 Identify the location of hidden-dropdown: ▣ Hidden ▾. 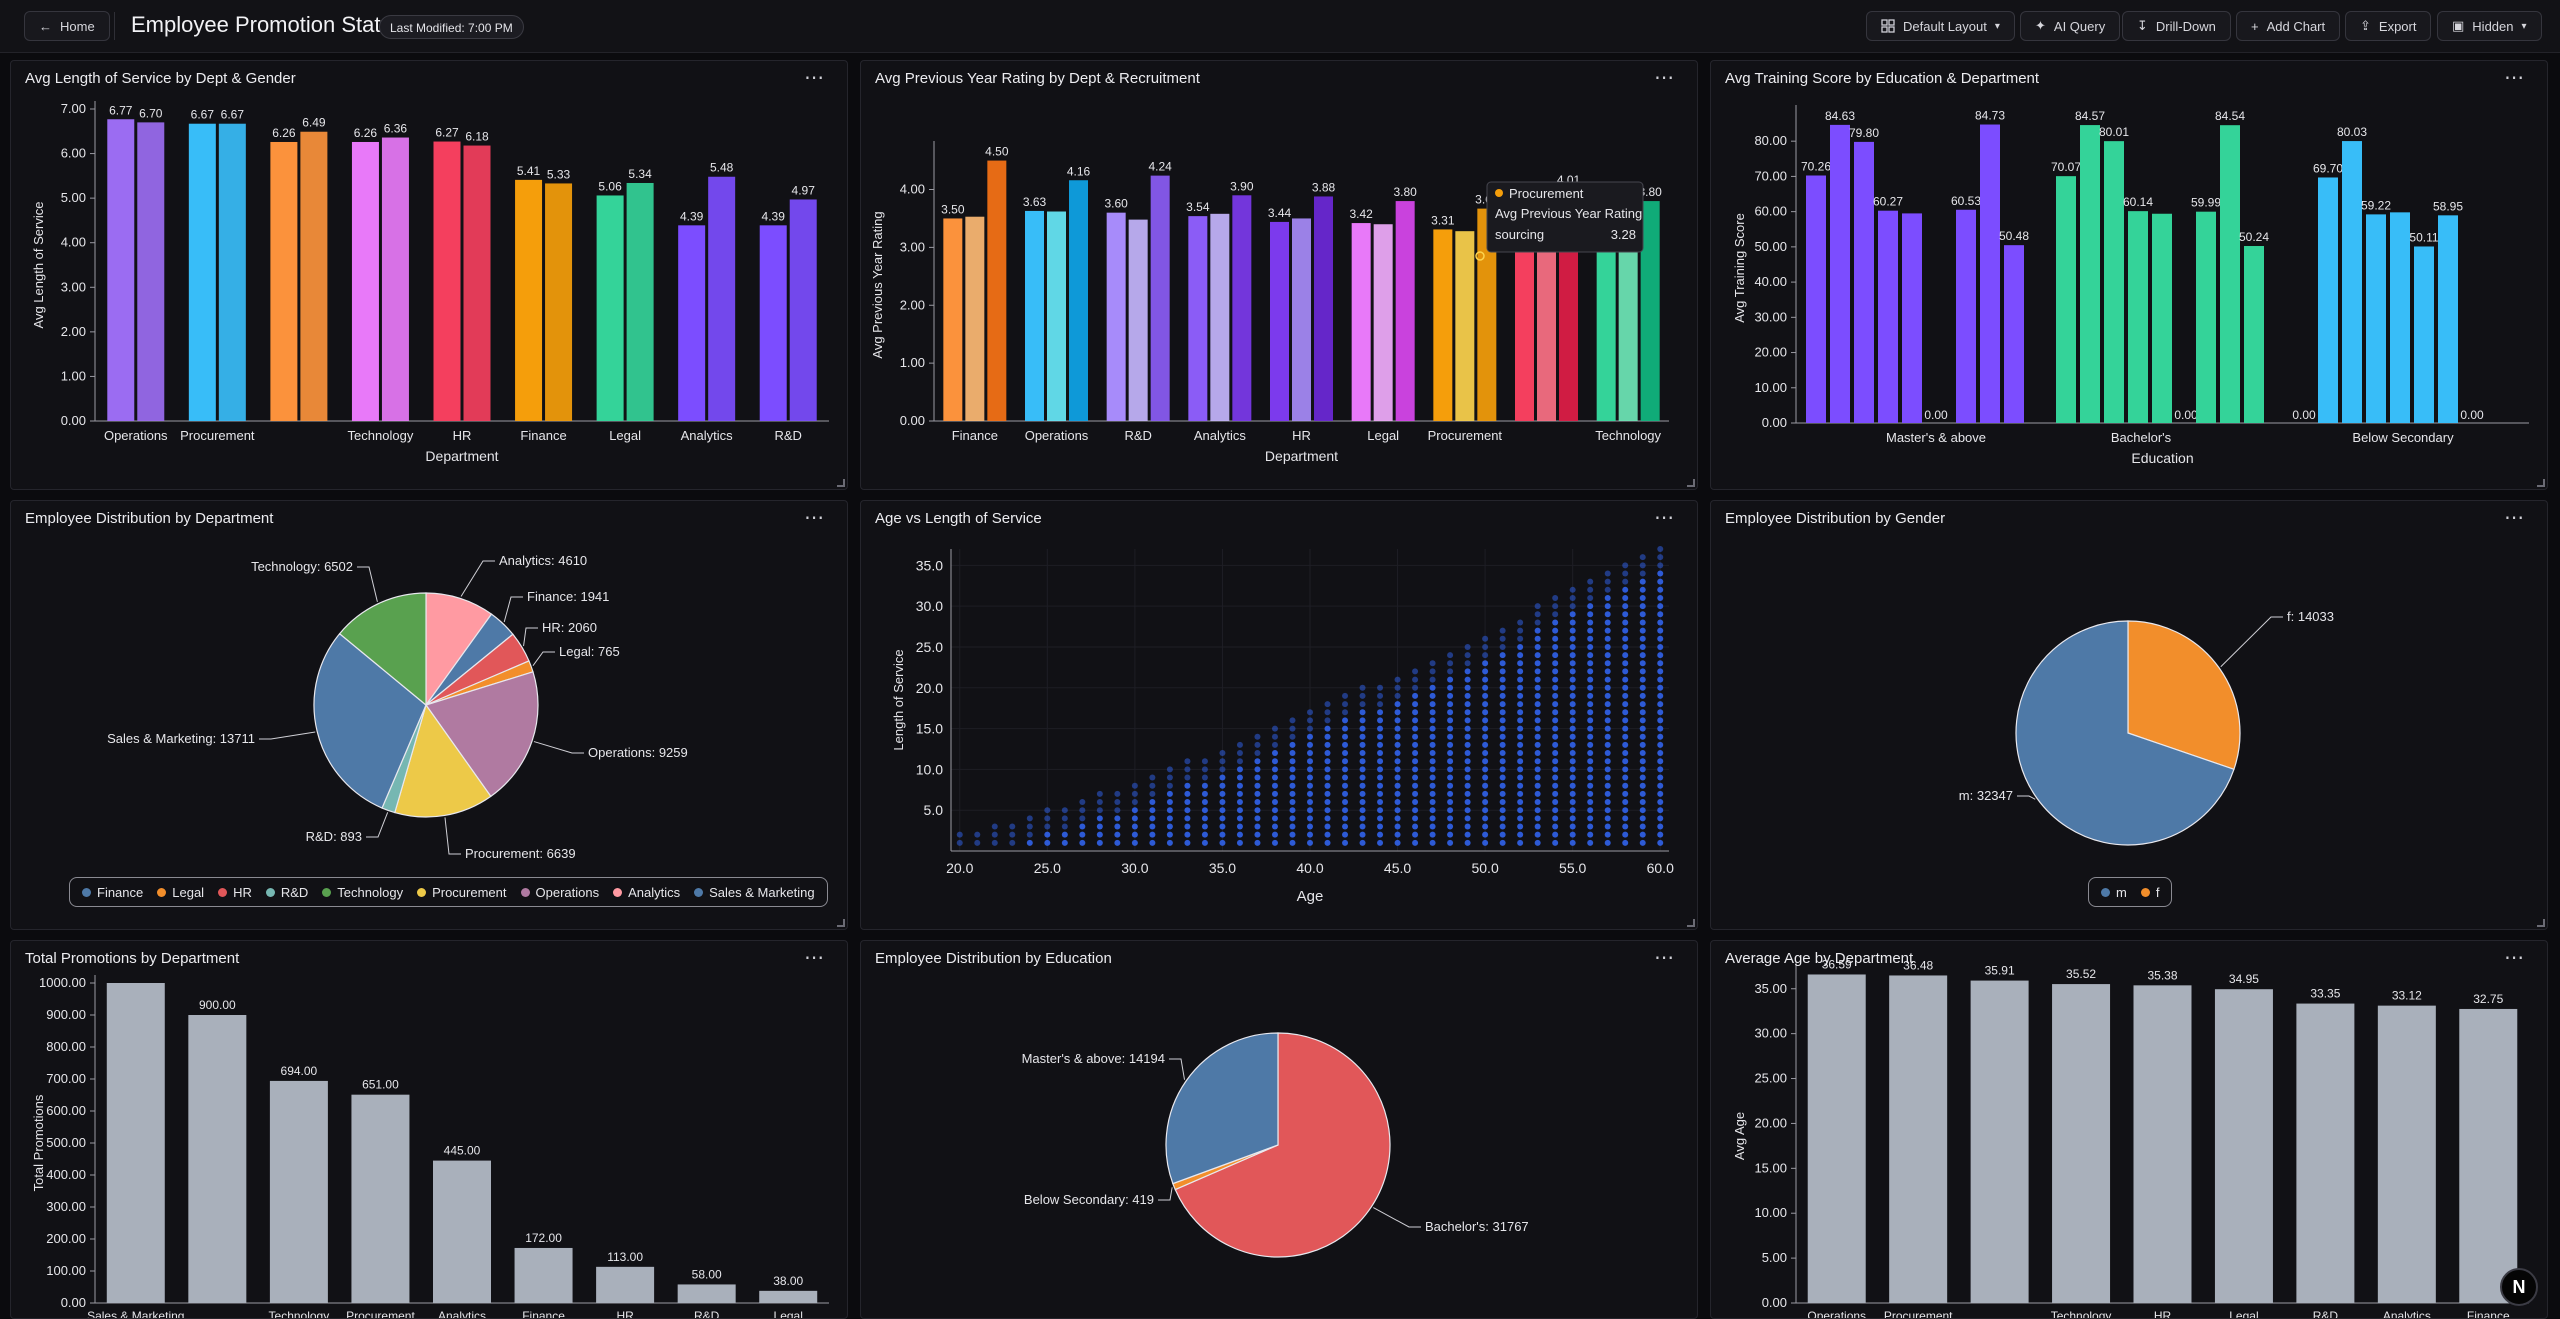
(2489, 26).